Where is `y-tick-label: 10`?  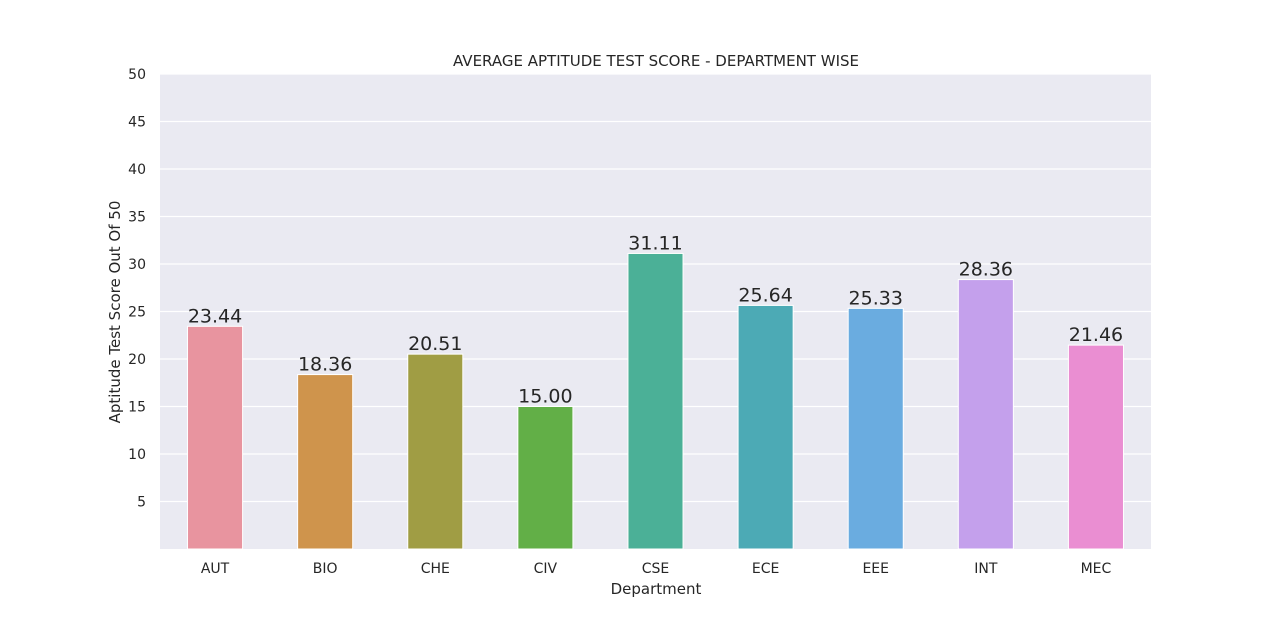 y-tick-label: 10 is located at coordinates (137, 455).